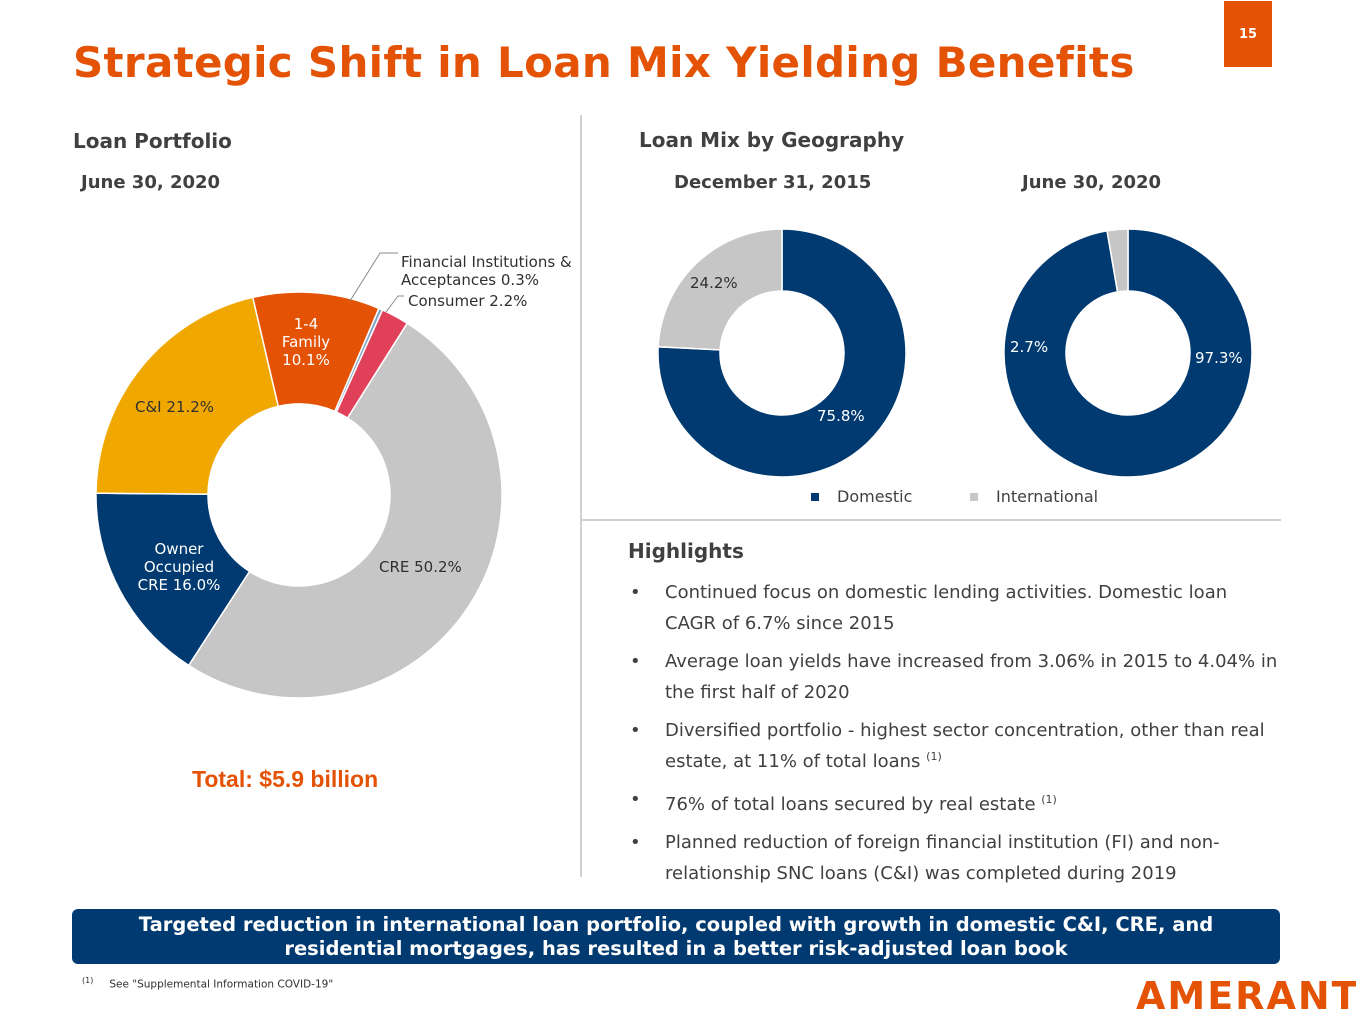  Describe the element at coordinates (179, 549) in the screenshot. I see `oo-cre-label-line1: Owner` at that location.